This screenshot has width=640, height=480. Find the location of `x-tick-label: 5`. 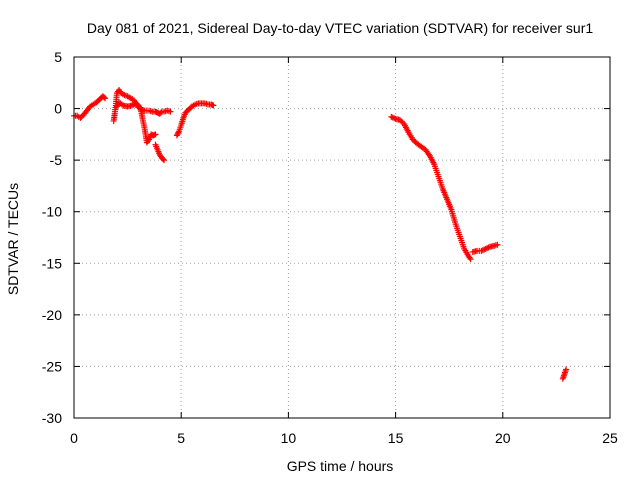

x-tick-label: 5 is located at coordinates (181, 438).